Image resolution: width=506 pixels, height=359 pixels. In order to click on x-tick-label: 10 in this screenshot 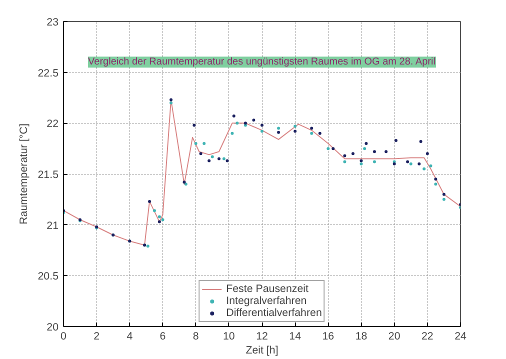, I will do `click(228, 336)`.